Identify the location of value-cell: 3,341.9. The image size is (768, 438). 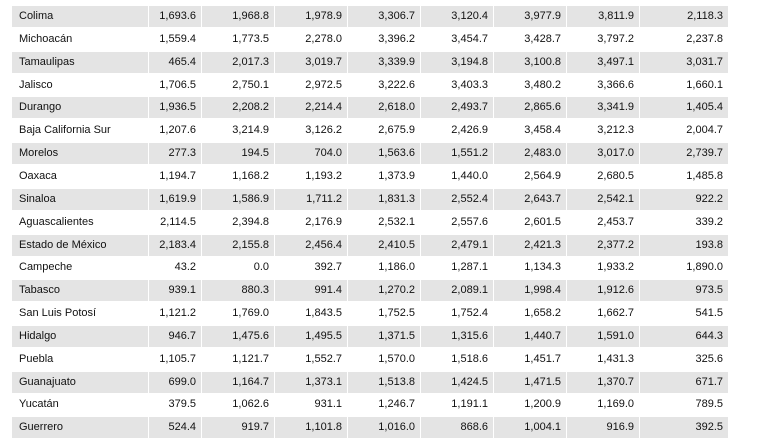
(603, 108).